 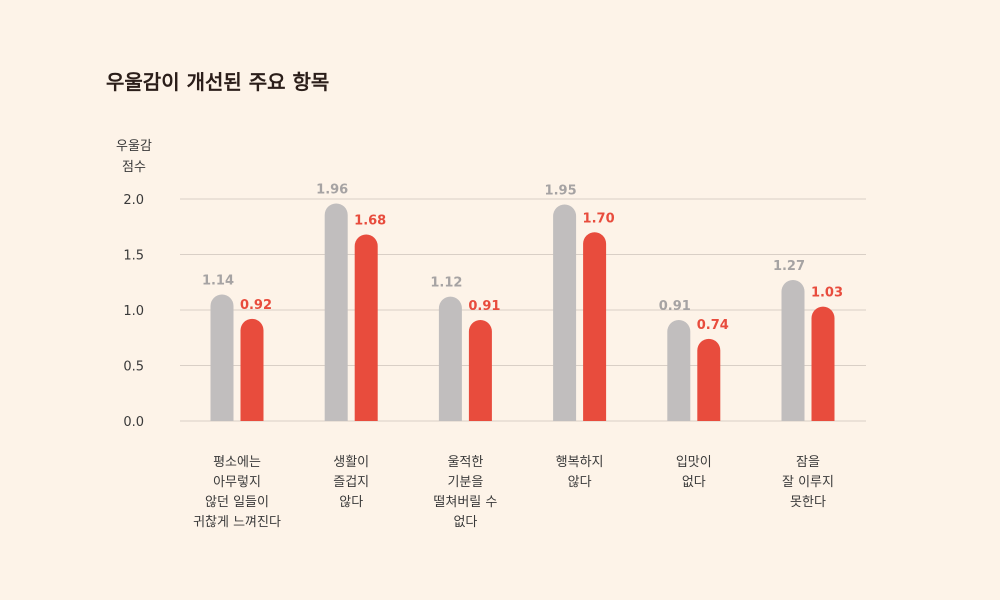 I want to click on category-label-line: 평소에는, so click(x=237, y=462).